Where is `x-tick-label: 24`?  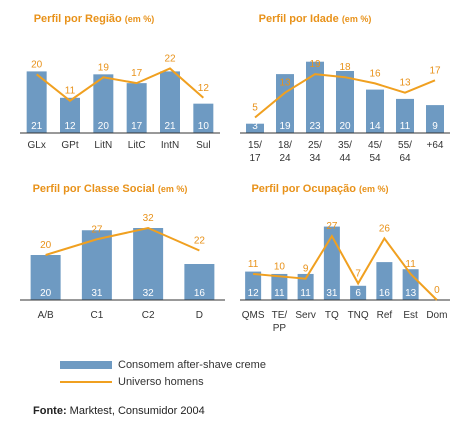 x-tick-label: 24 is located at coordinates (285, 158).